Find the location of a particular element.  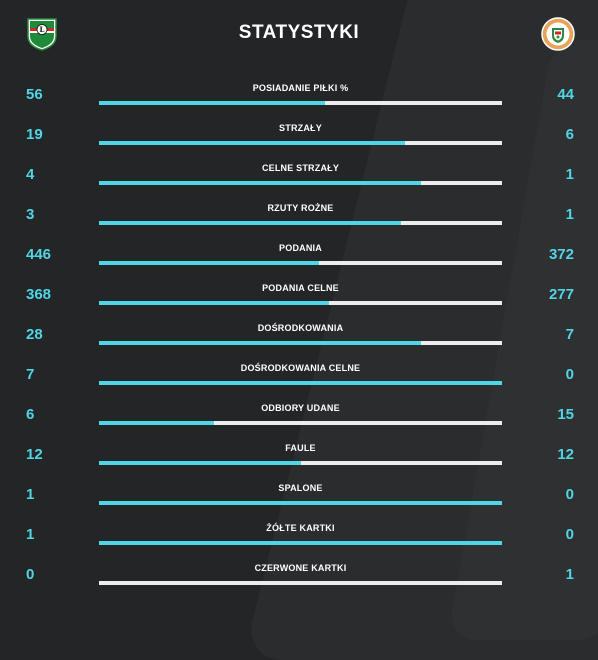

stat-label: FAULE is located at coordinates (300, 448).